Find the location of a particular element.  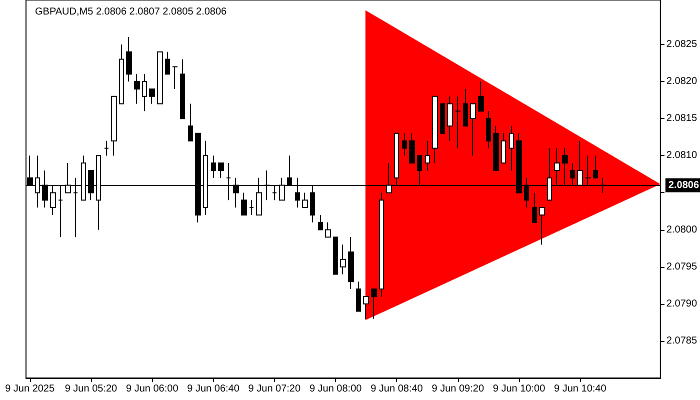

x-tick-label: 9 Jun 10:00 is located at coordinates (519, 389).